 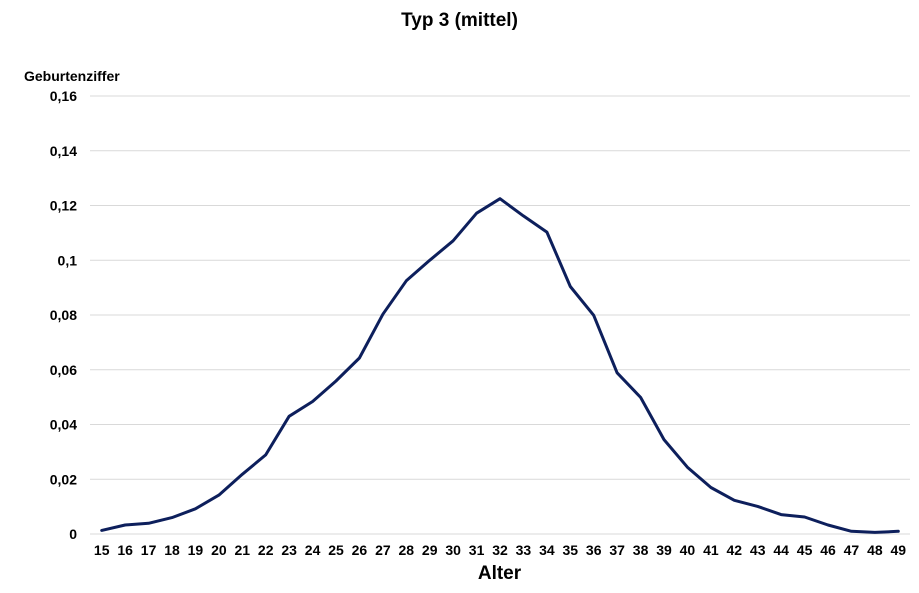 What do you see at coordinates (570, 550) in the screenshot?
I see `x-tick-label: 35` at bounding box center [570, 550].